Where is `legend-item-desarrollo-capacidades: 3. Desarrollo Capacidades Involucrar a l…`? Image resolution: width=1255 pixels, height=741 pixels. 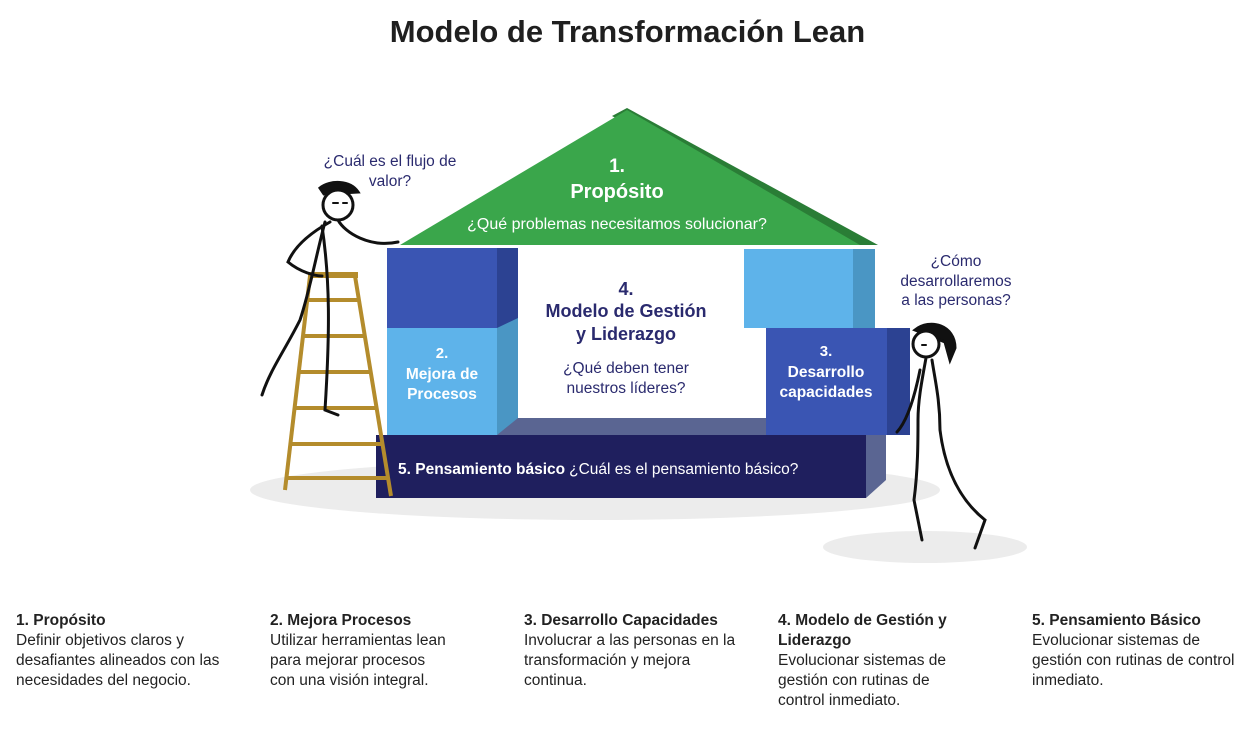
legend-item-desarrollo-capacidades: 3. Desarrollo Capacidades Involucrar a l… is located at coordinates (636, 651).